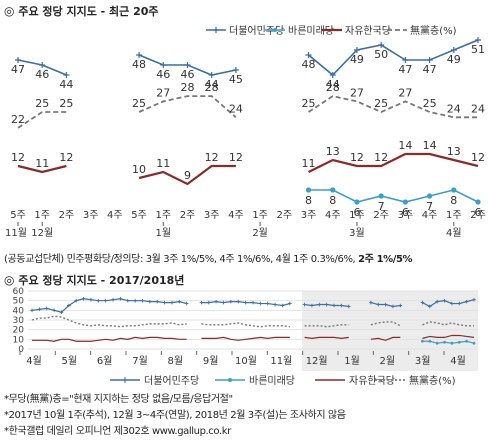 The height and width of the screenshot is (445, 491). What do you see at coordinates (246, 361) in the screenshot?
I see `month-label: 10월` at bounding box center [246, 361].